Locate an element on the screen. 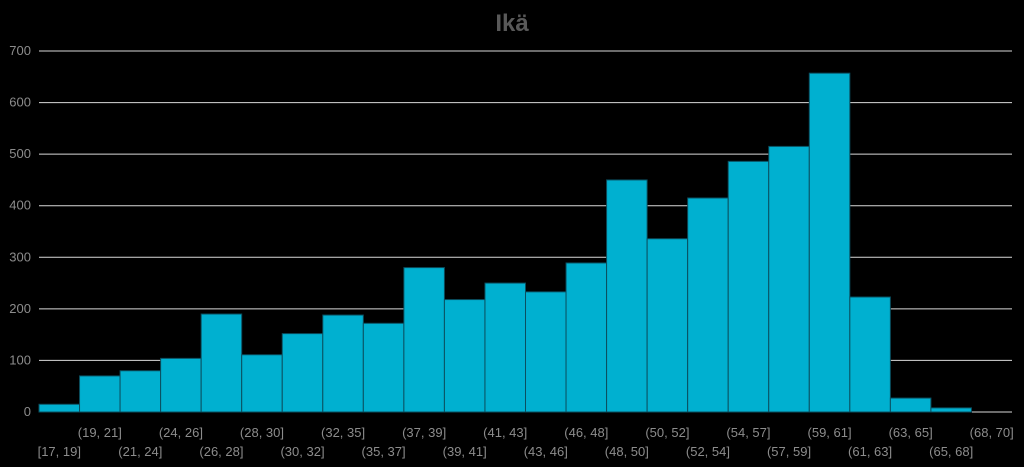  x-tick-label: (26, 28] is located at coordinates (221, 451).